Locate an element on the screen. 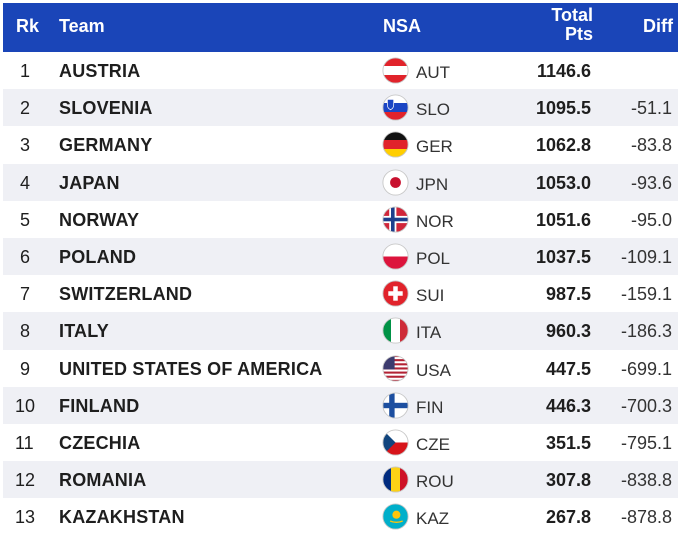 The height and width of the screenshot is (535, 680). row-team-name: KAZAKHSTAN is located at coordinates (122, 517).